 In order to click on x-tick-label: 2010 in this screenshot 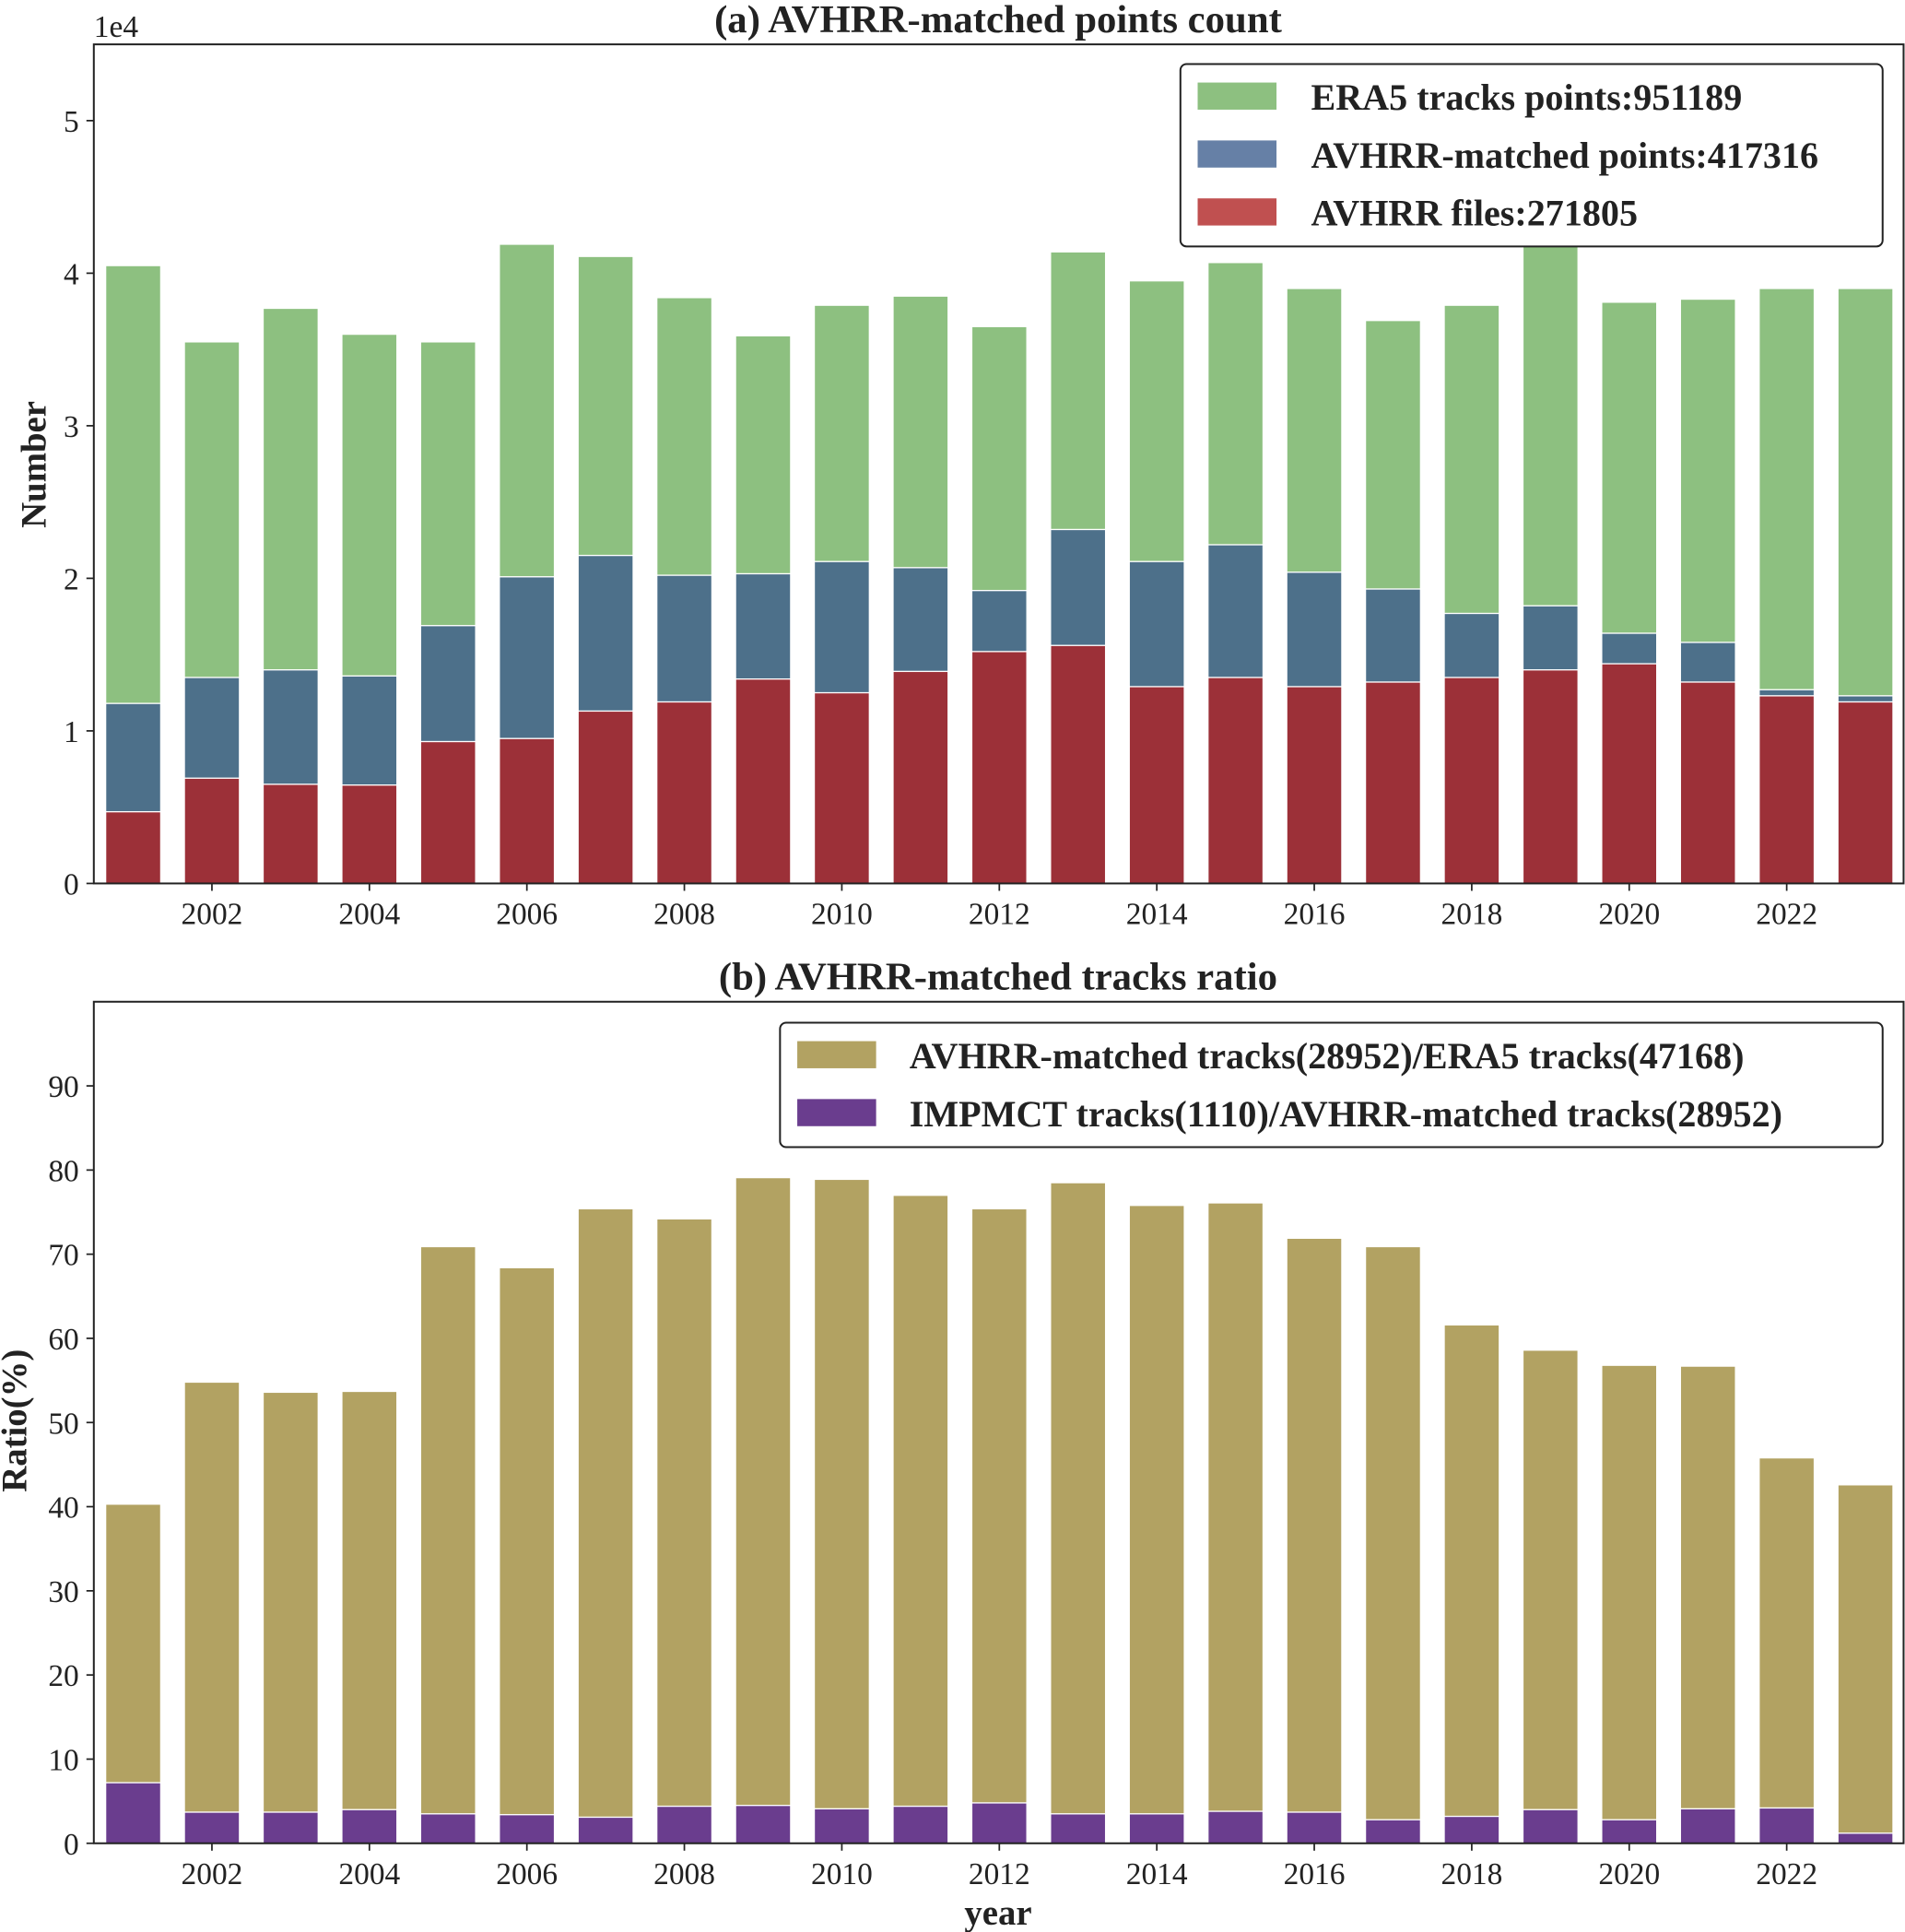, I will do `click(842, 915)`.